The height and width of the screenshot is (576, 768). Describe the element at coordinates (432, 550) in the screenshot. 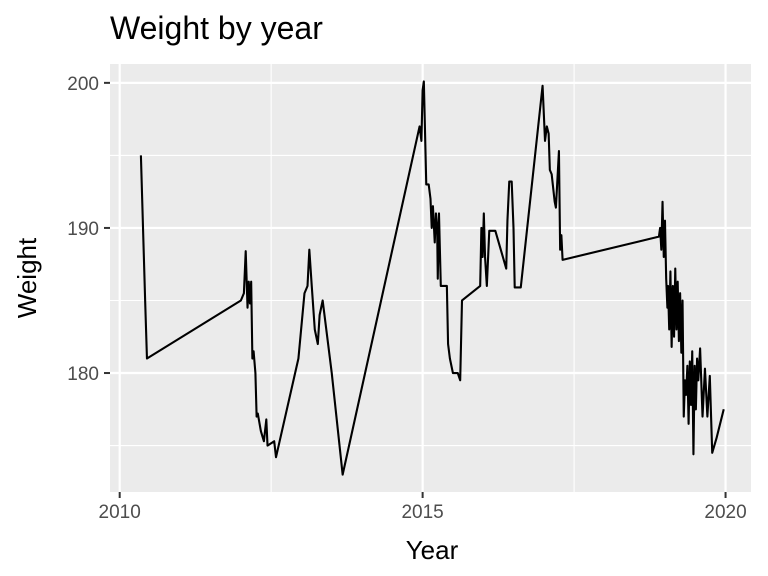

I see `x-axis-title: Year` at that location.